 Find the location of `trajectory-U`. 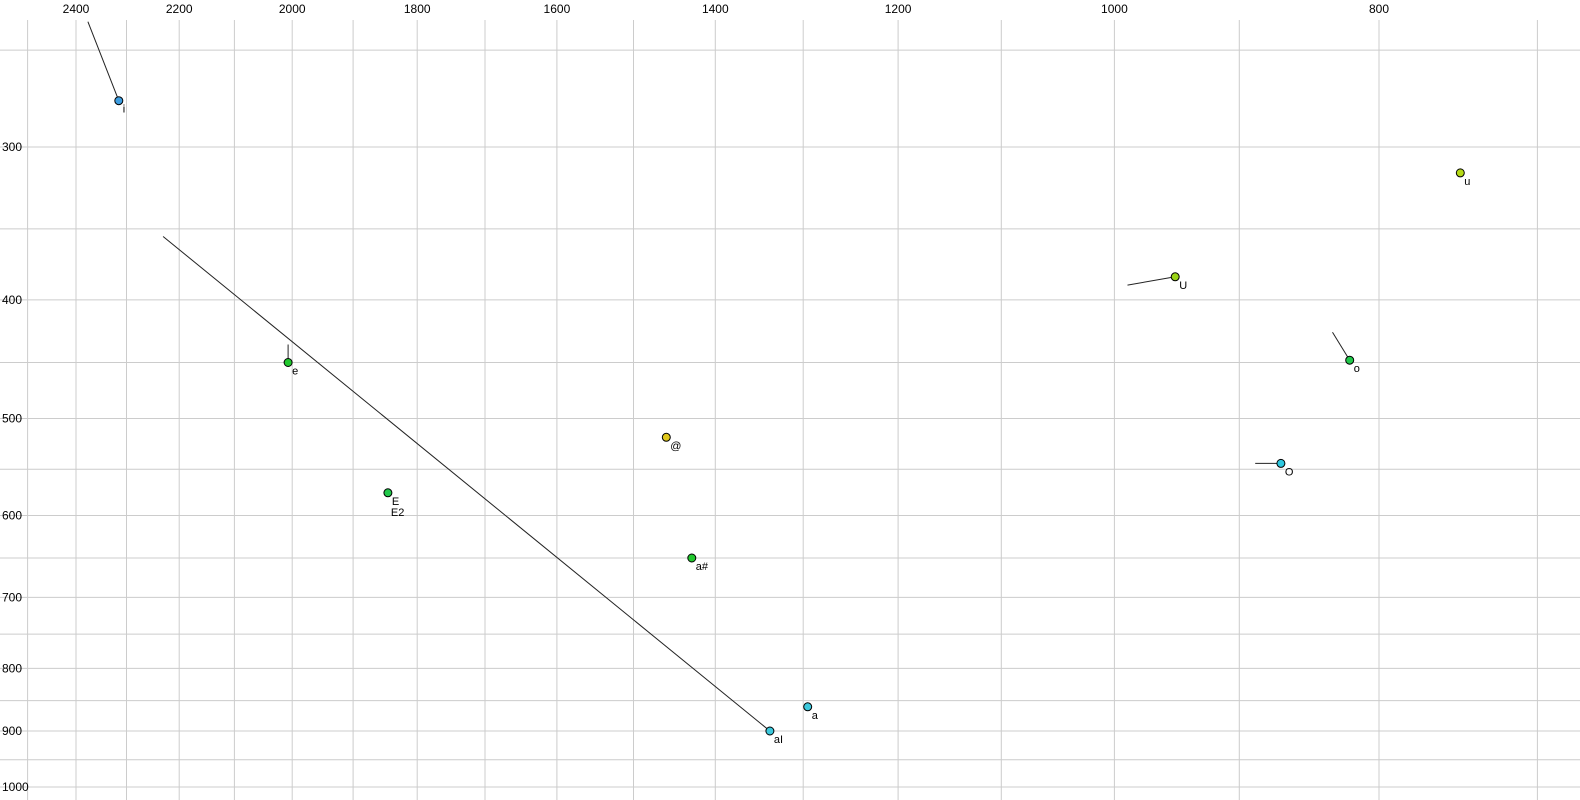

trajectory-U is located at coordinates (1151, 281).